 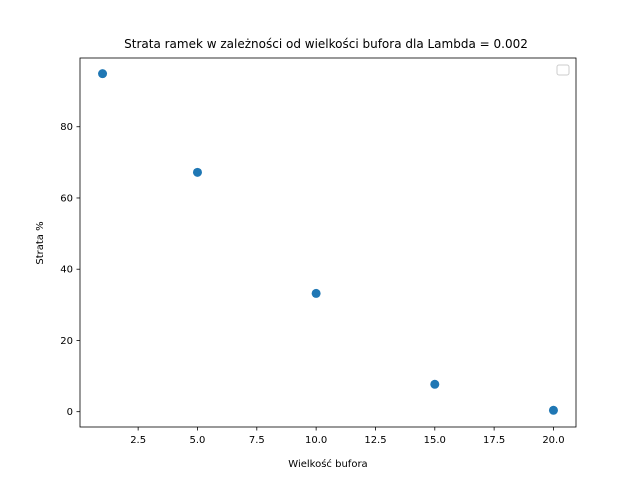 I want to click on y-axis-label: Strata %, so click(x=40, y=242).